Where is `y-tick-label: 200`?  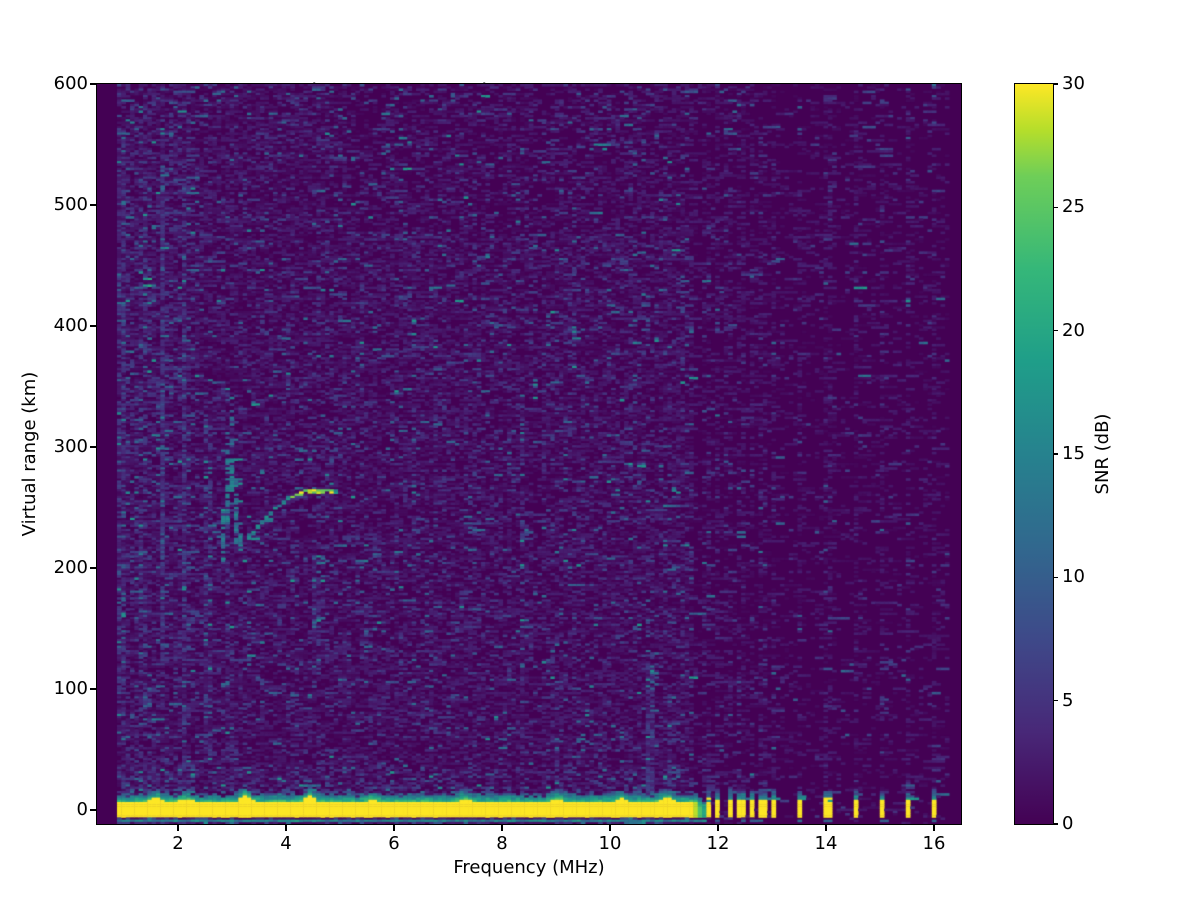
y-tick-label: 200 is located at coordinates (70, 567).